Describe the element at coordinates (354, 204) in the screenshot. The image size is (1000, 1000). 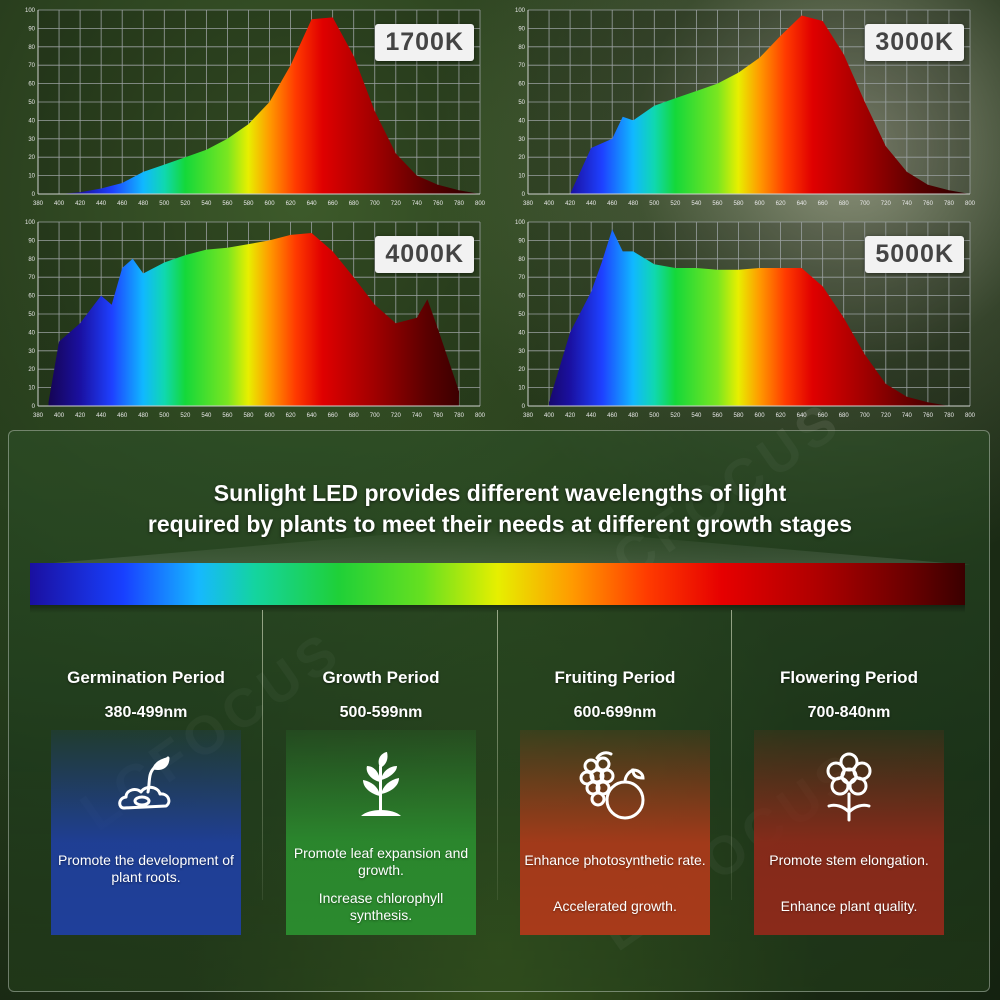
I see `x-tick-label: 680` at that location.